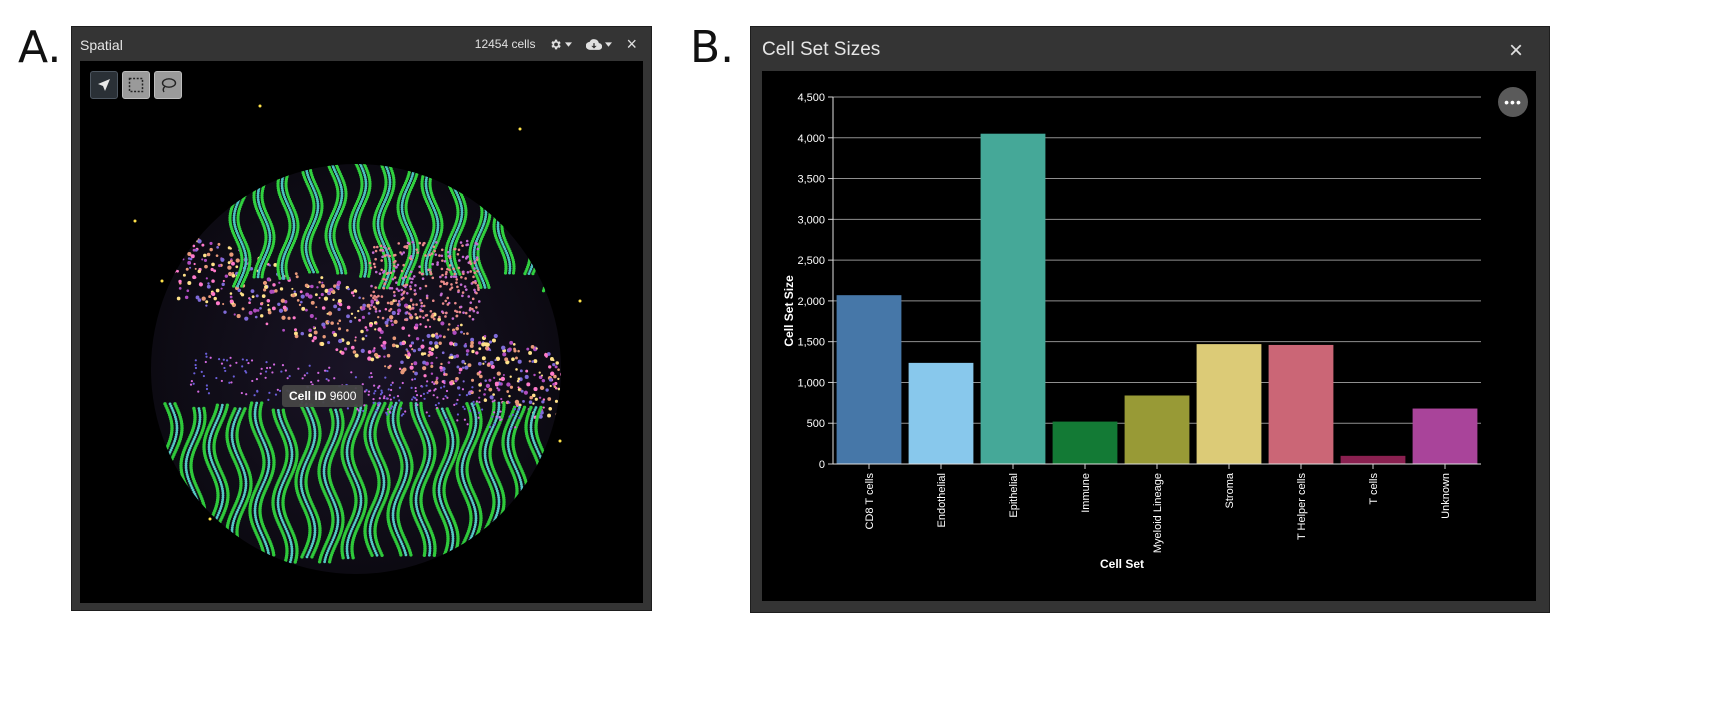 Image resolution: width=1728 pixels, height=706 pixels. Describe the element at coordinates (594, 44) in the screenshot. I see `cloud-download-icon` at that location.